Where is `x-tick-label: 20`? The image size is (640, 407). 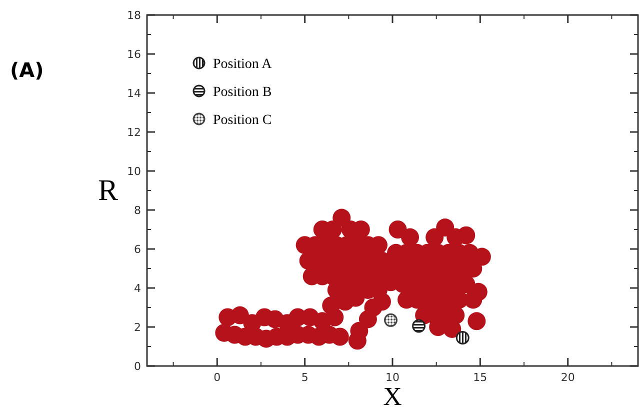
x-tick-label: 20 is located at coordinates (567, 377).